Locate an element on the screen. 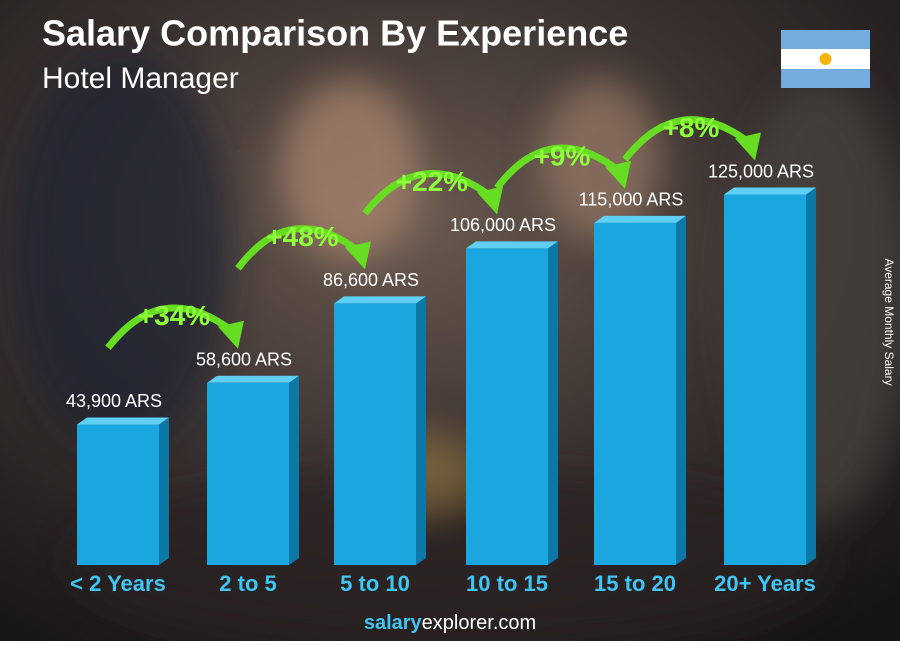 The image size is (900, 646). chart-title: Salary Comparison By Experience is located at coordinates (335, 33).